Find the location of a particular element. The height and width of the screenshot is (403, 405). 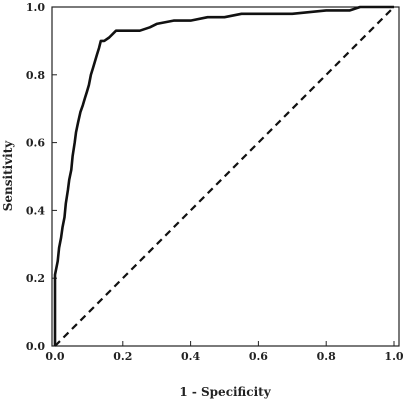

y-tick-label: 1.0 is located at coordinates (35, 7).